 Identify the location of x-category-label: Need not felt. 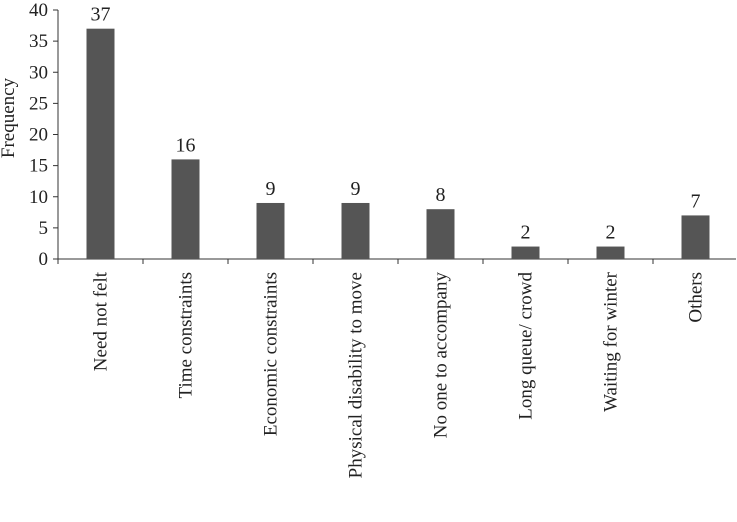
(101, 321).